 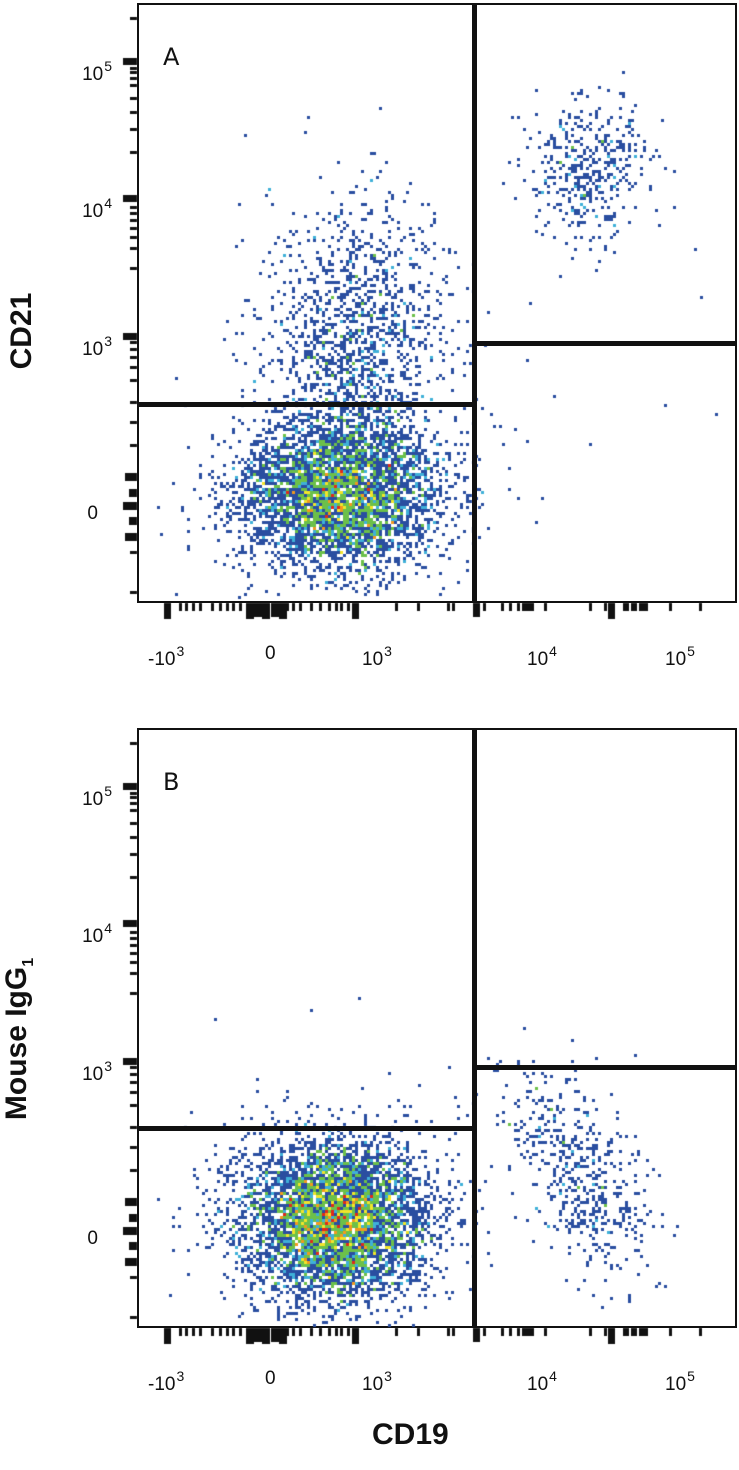 I want to click on x-axis-title-text: CD19, so click(x=410, y=1434).